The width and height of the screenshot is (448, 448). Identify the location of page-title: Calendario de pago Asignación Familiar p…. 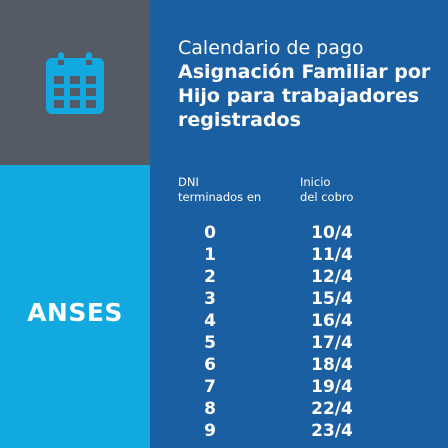
(309, 84).